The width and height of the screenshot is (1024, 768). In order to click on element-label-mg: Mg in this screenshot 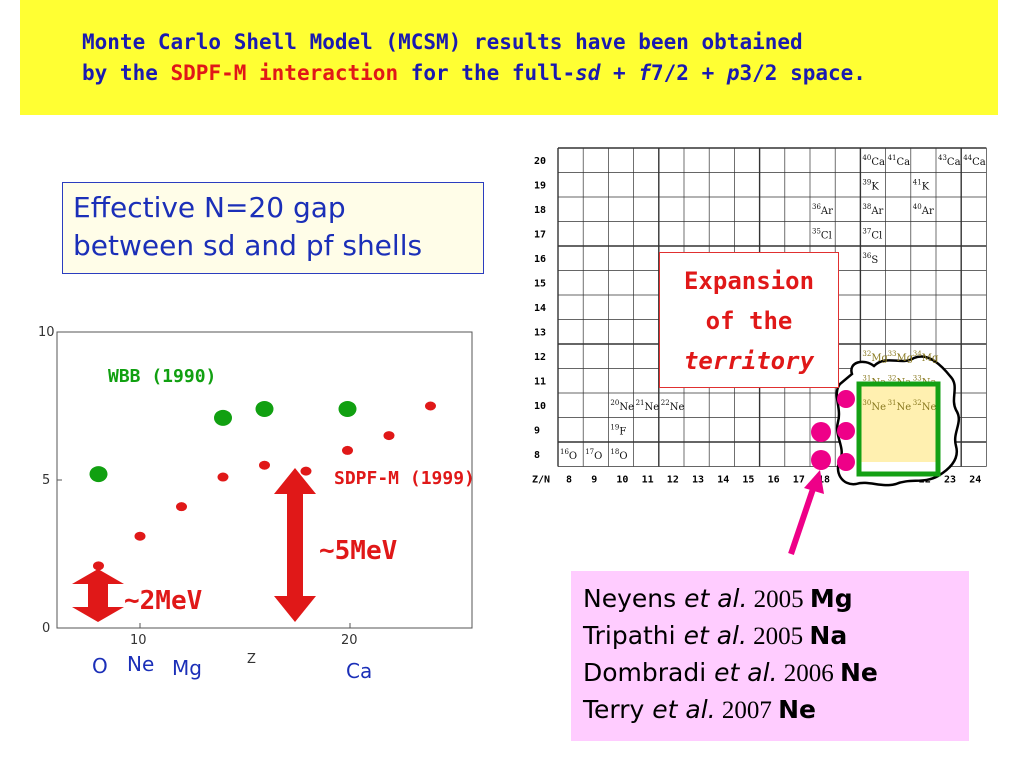, I will do `click(187, 668)`.